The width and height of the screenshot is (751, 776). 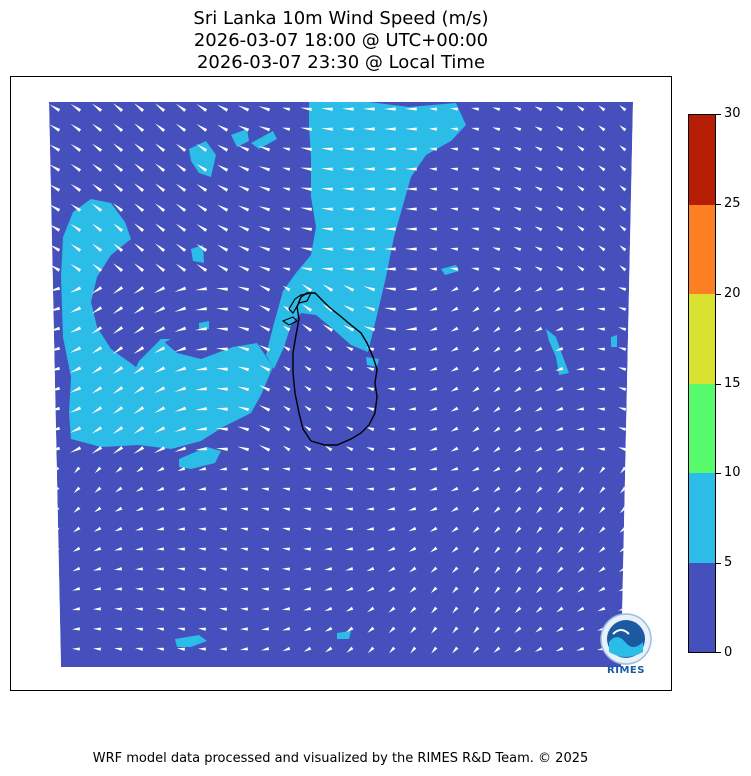 What do you see at coordinates (718, 114) in the screenshot?
I see `colorbar-tick` at bounding box center [718, 114].